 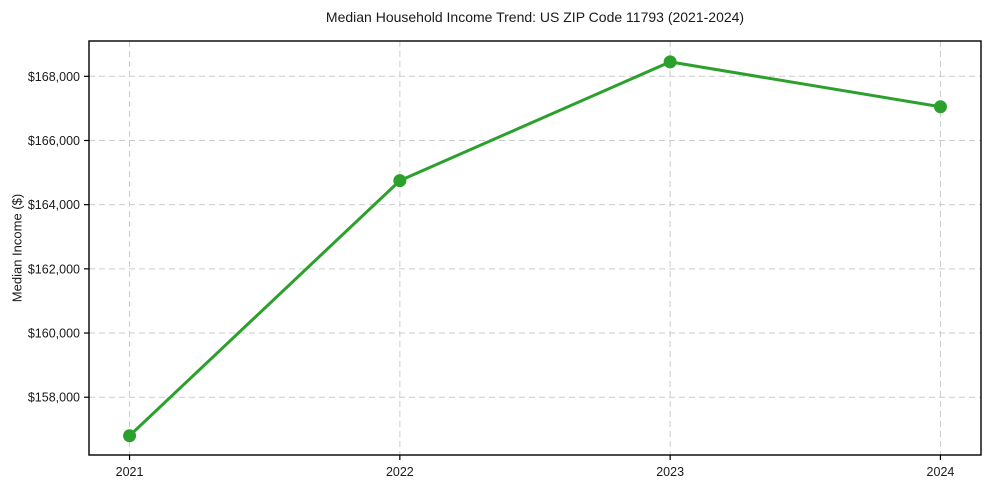 I want to click on y-tick-label: $162,000, so click(x=54, y=269).